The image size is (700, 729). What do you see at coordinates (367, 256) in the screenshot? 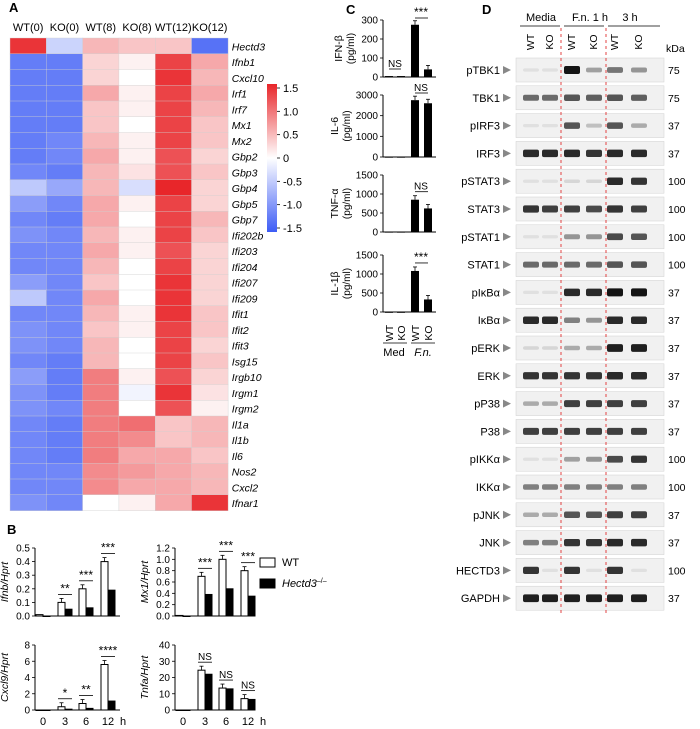
I see `axis-tick-label: 1500` at bounding box center [367, 256].